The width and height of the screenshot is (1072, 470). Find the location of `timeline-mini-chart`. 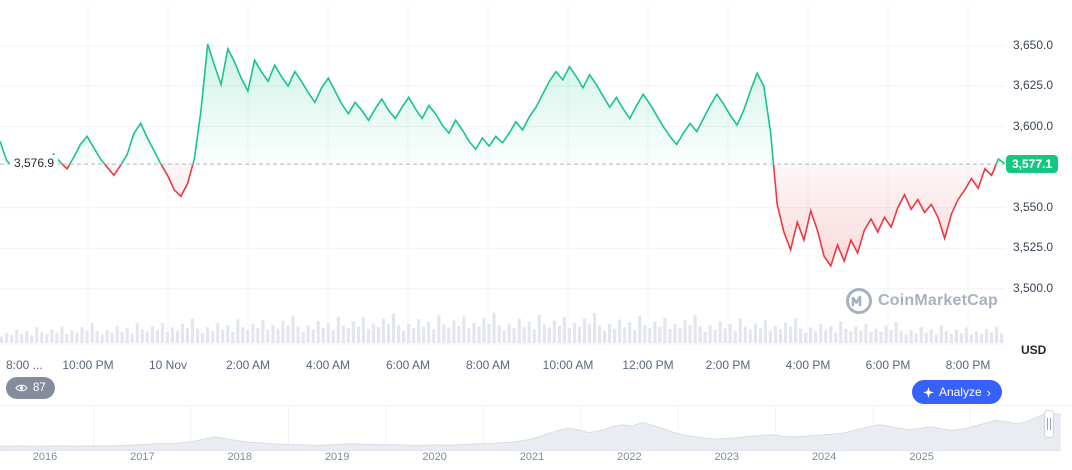

timeline-mini-chart is located at coordinates (530, 429).